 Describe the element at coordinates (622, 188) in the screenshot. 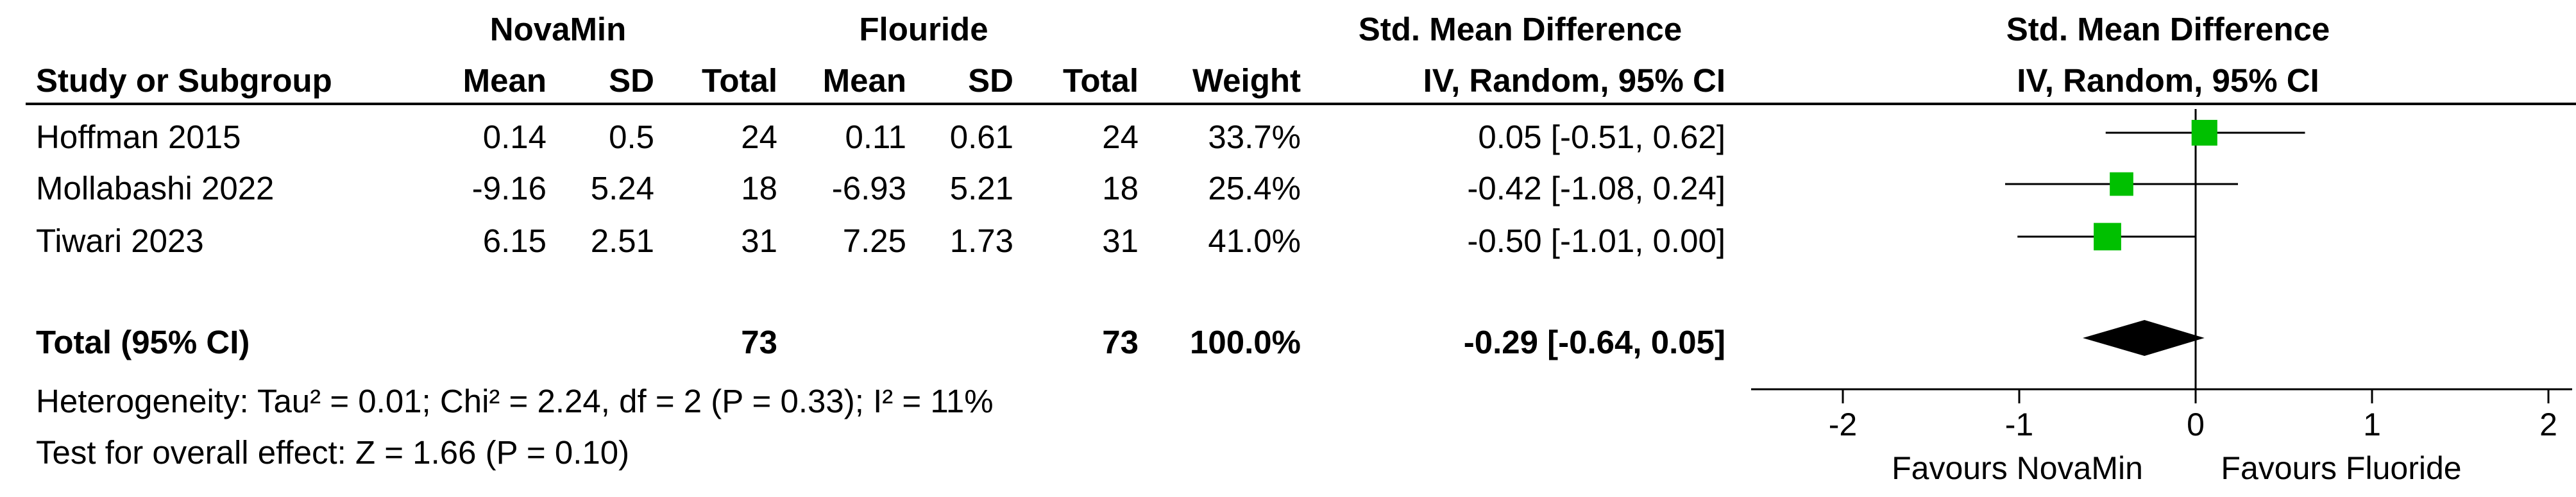

I see `sd1-value: 5.24` at that location.